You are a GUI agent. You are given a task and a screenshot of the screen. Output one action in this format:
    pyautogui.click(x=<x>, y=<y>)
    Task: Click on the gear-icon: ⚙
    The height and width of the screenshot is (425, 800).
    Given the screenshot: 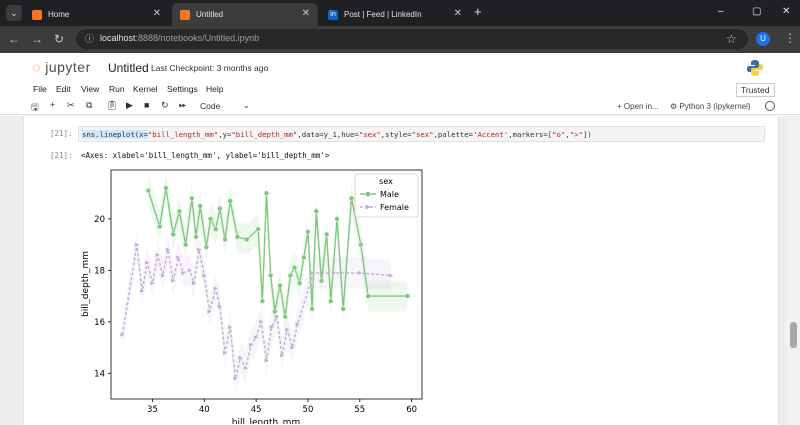 What is the action you would take?
    pyautogui.click(x=674, y=106)
    